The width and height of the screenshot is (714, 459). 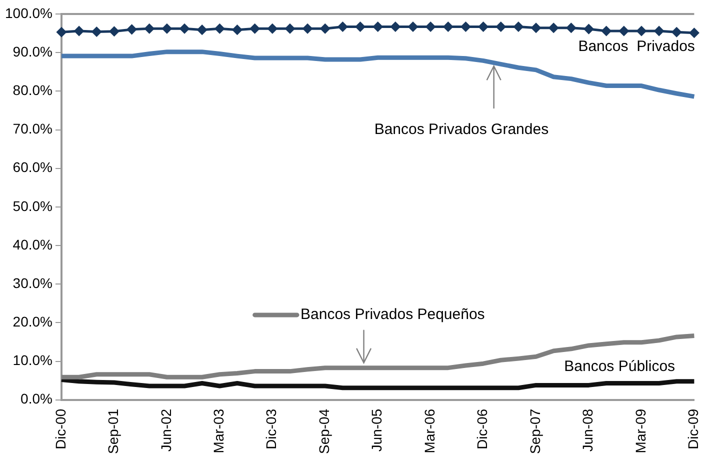 What do you see at coordinates (429, 431) in the screenshot?
I see `x-tick-label: Mar-06` at bounding box center [429, 431].